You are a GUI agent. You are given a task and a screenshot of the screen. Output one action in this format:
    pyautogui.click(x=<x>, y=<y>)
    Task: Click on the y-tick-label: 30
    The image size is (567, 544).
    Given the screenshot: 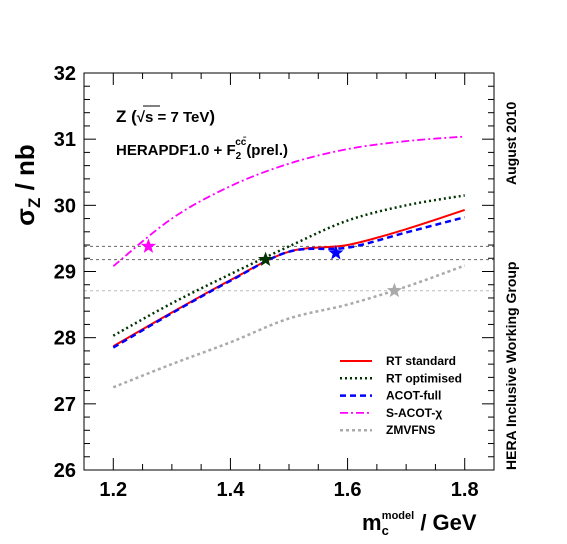 What is the action you would take?
    pyautogui.click(x=65, y=206)
    